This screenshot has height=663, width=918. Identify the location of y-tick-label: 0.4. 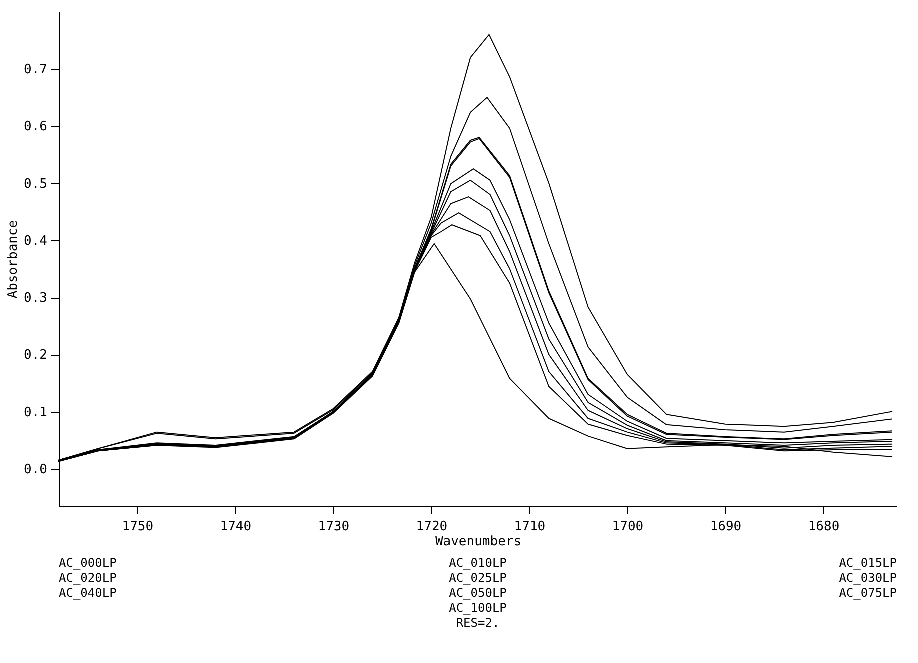
(36, 241).